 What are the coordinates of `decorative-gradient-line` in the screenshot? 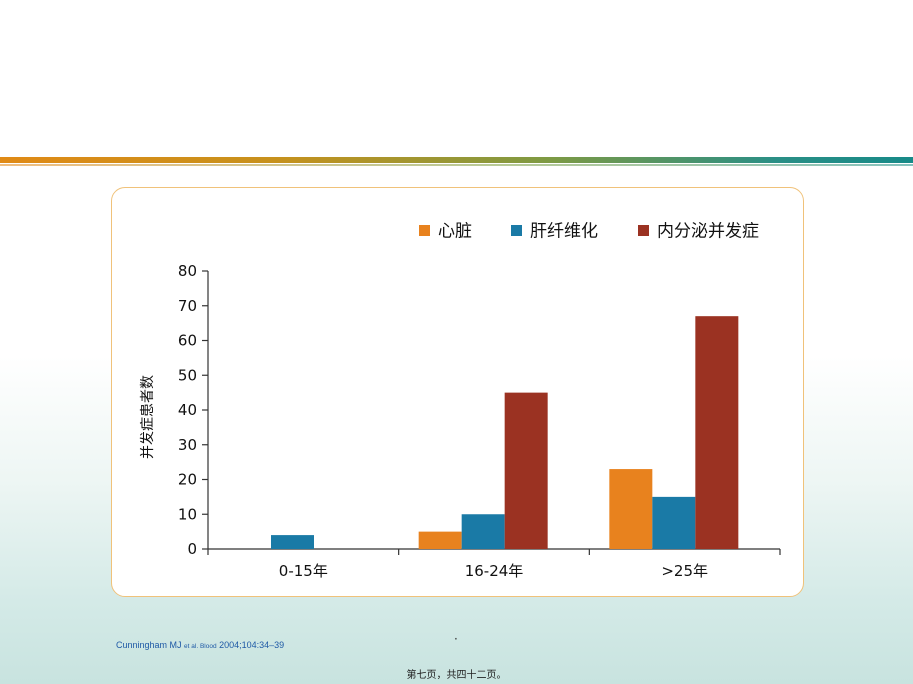 It's located at (456, 165).